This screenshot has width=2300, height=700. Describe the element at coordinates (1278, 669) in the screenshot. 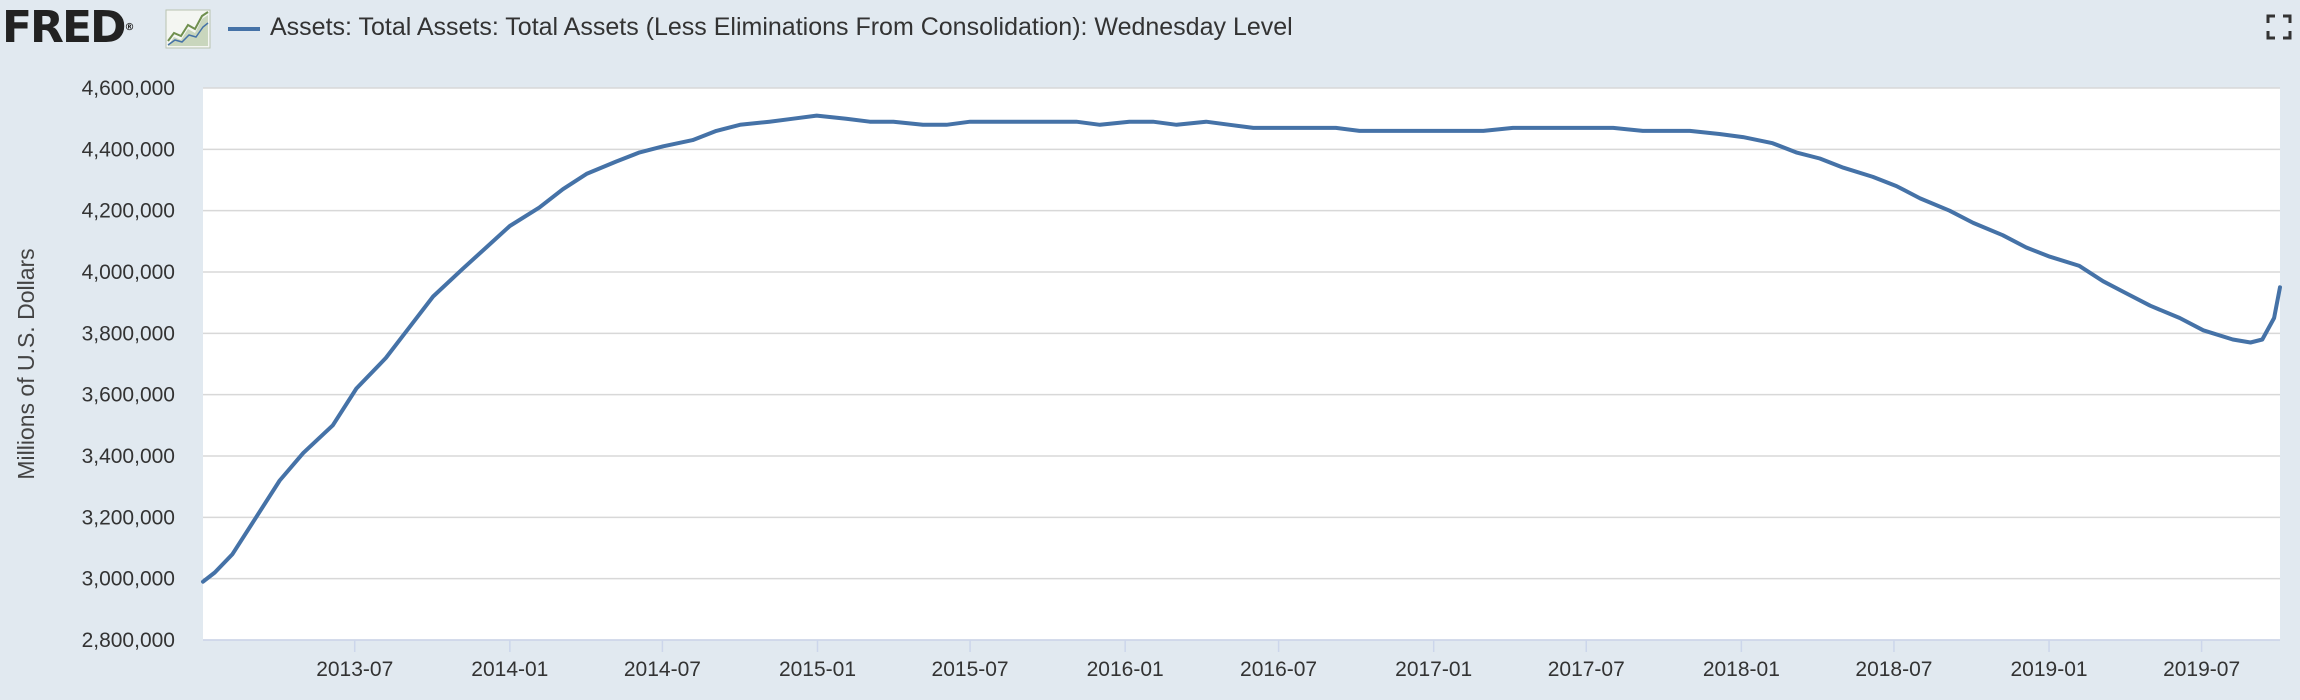

I see `x-tick-label: 2016-07` at that location.